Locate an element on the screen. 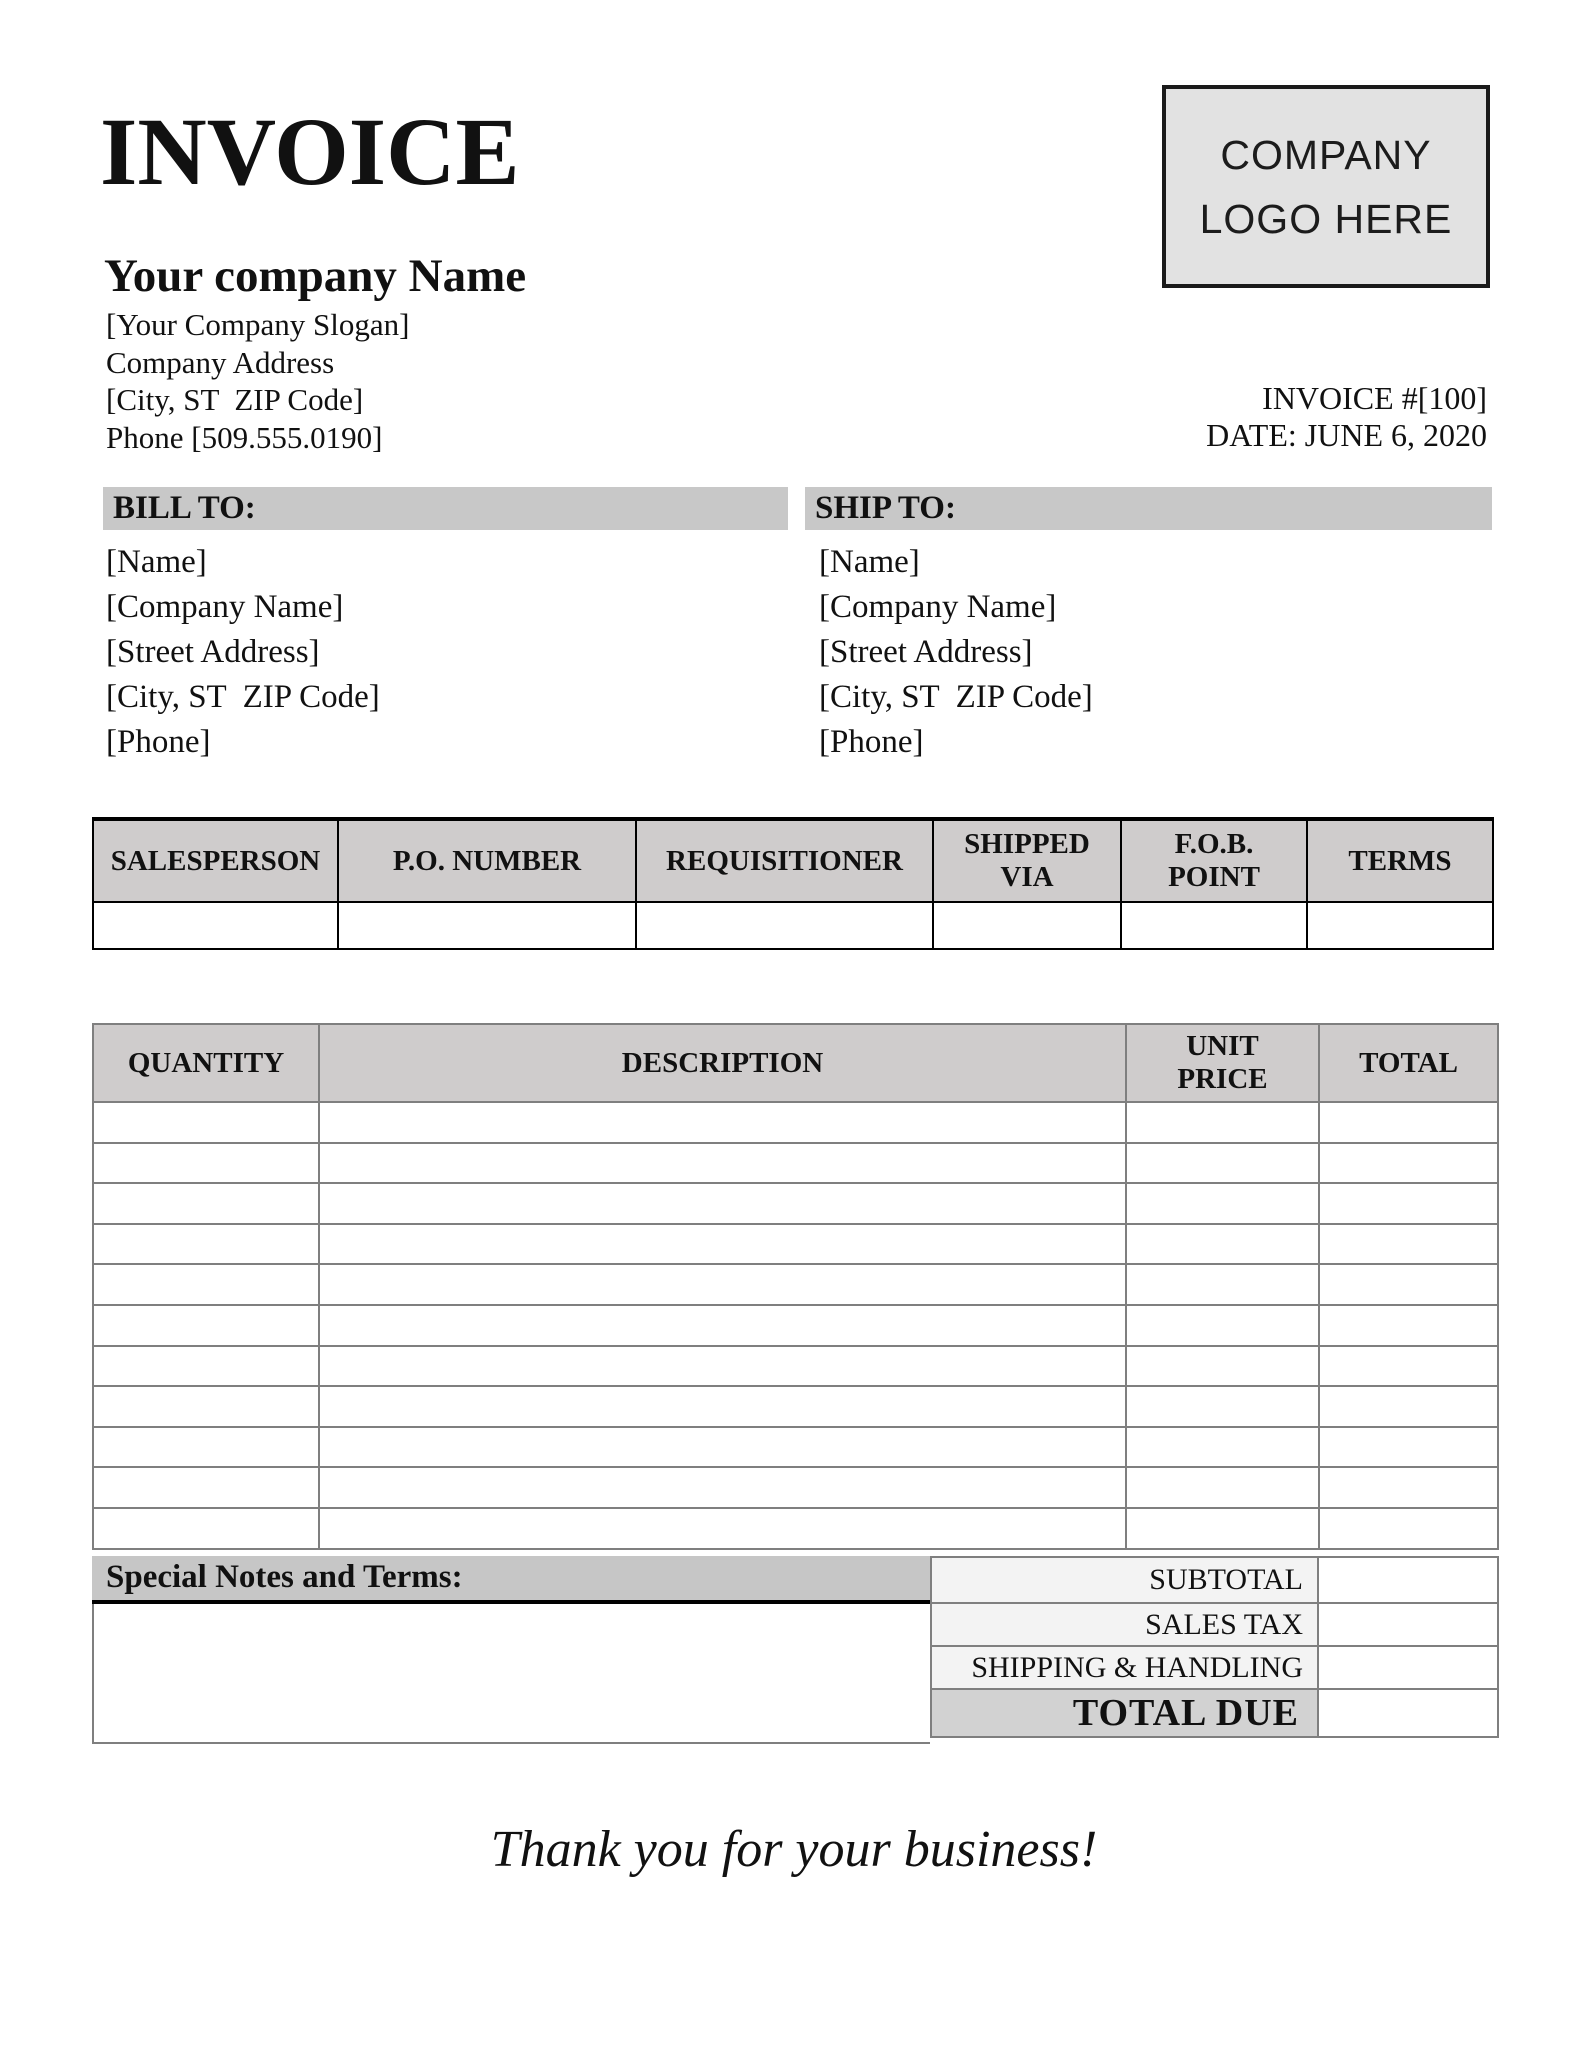 Image resolution: width=1588 pixels, height=2055 pixels. column-header-fob-point: F.O.B. POINT is located at coordinates (1214, 860).